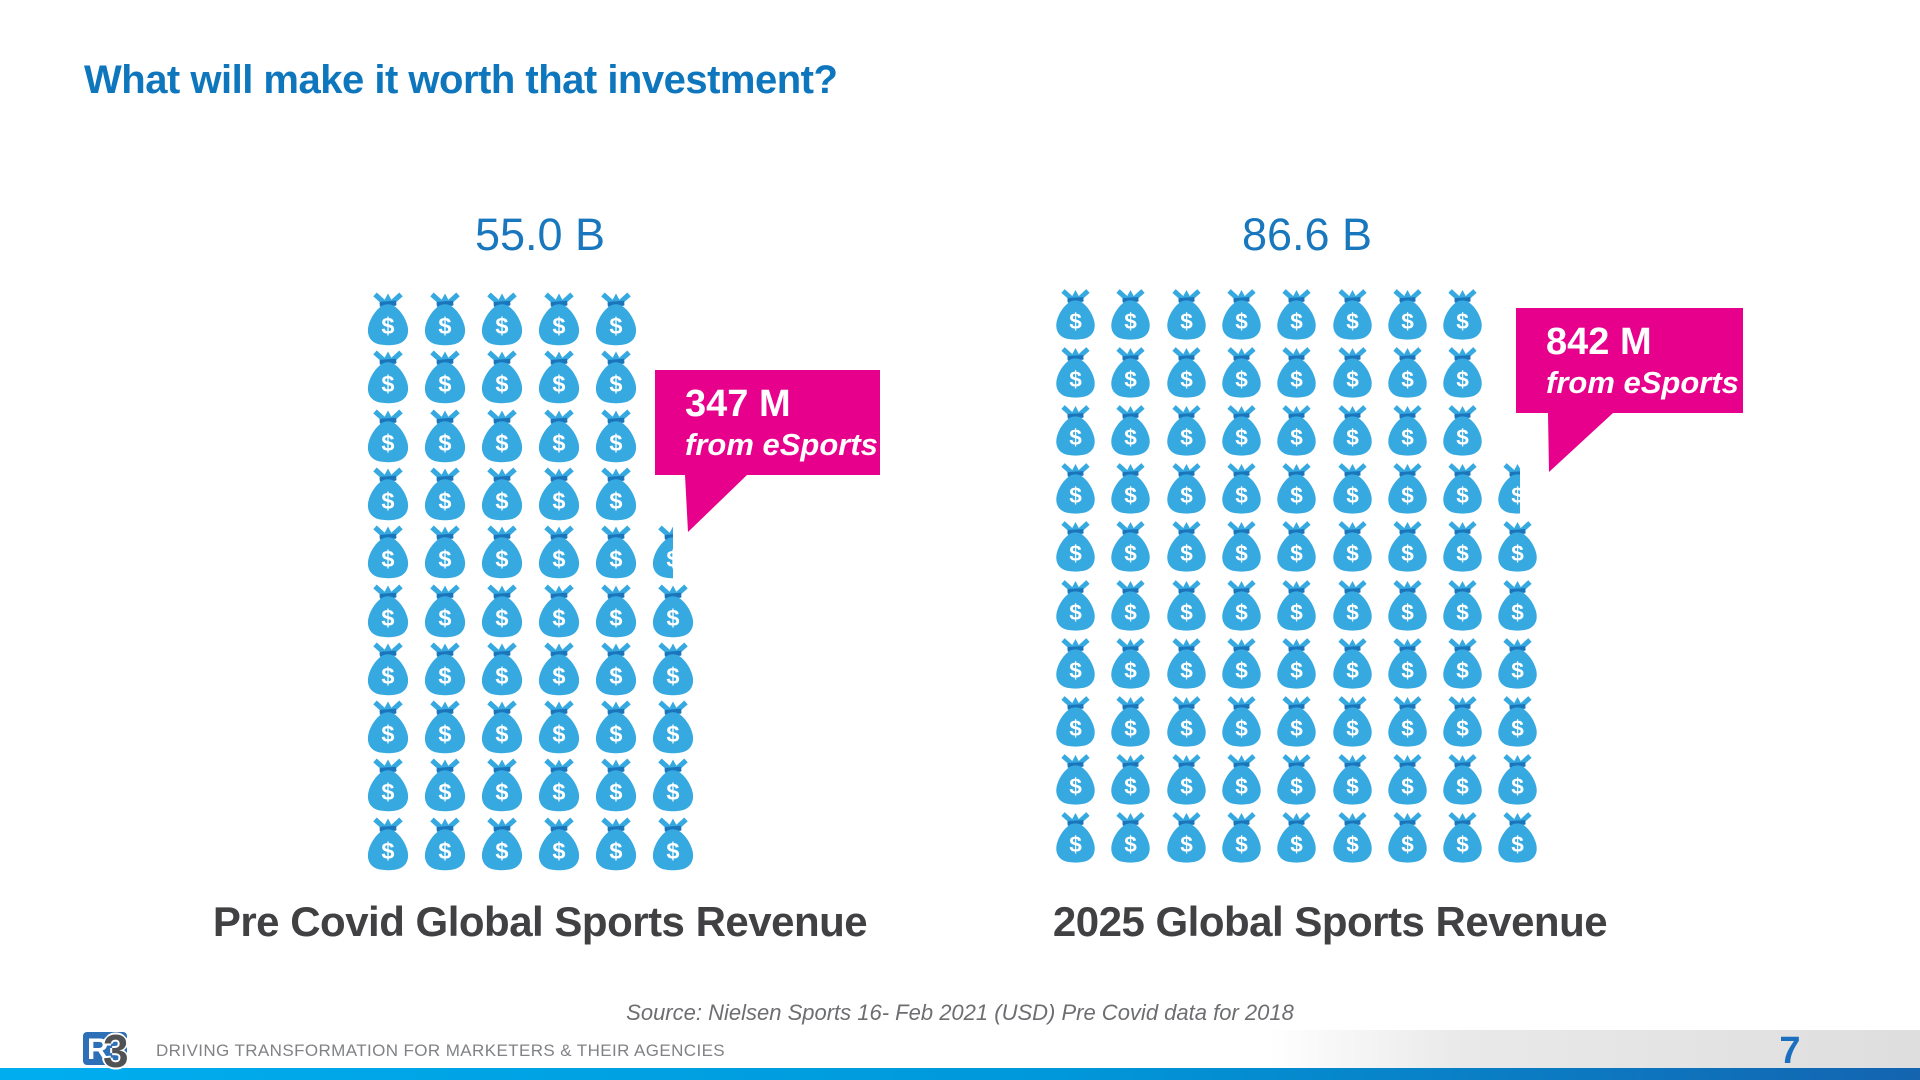  Describe the element at coordinates (1790, 1051) in the screenshot. I see `page-number: 7` at that location.